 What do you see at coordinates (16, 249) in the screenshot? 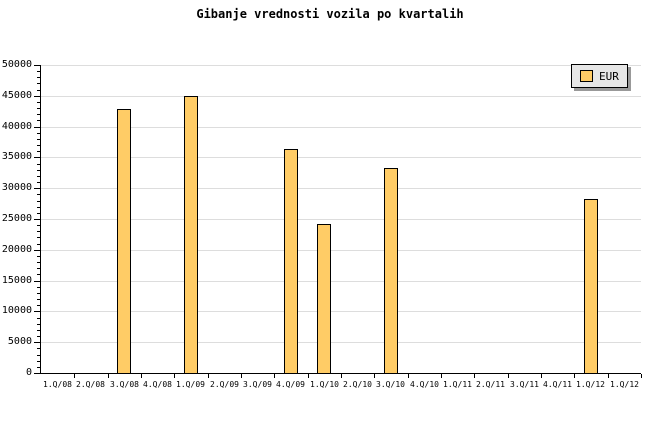
I see `y-tick-label: 20000` at bounding box center [16, 249].